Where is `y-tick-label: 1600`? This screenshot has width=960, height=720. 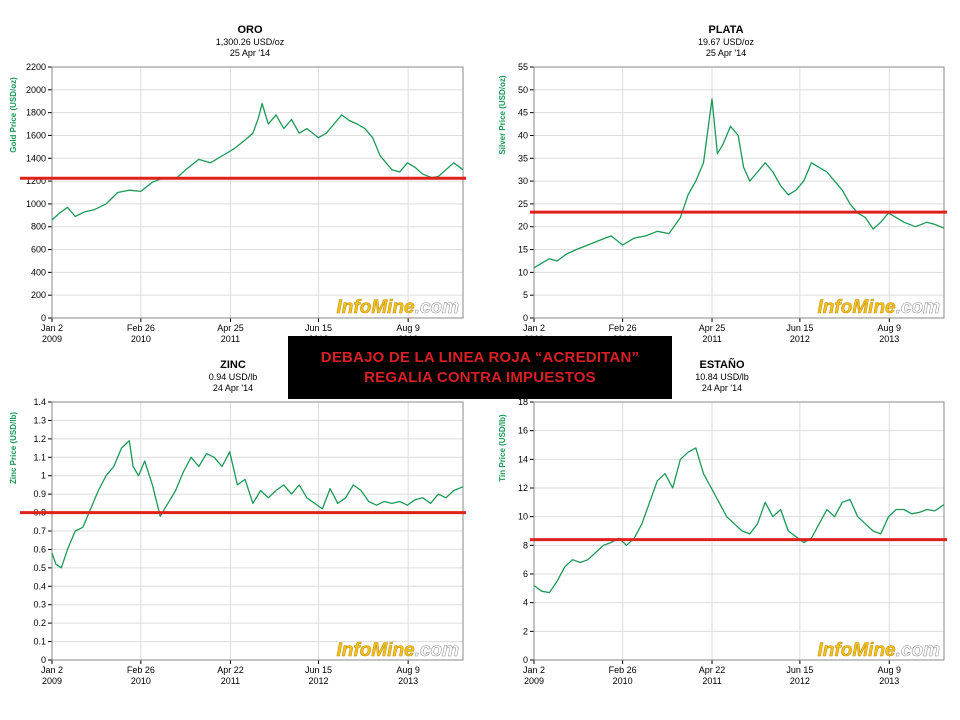
y-tick-label: 1600 is located at coordinates (36, 135).